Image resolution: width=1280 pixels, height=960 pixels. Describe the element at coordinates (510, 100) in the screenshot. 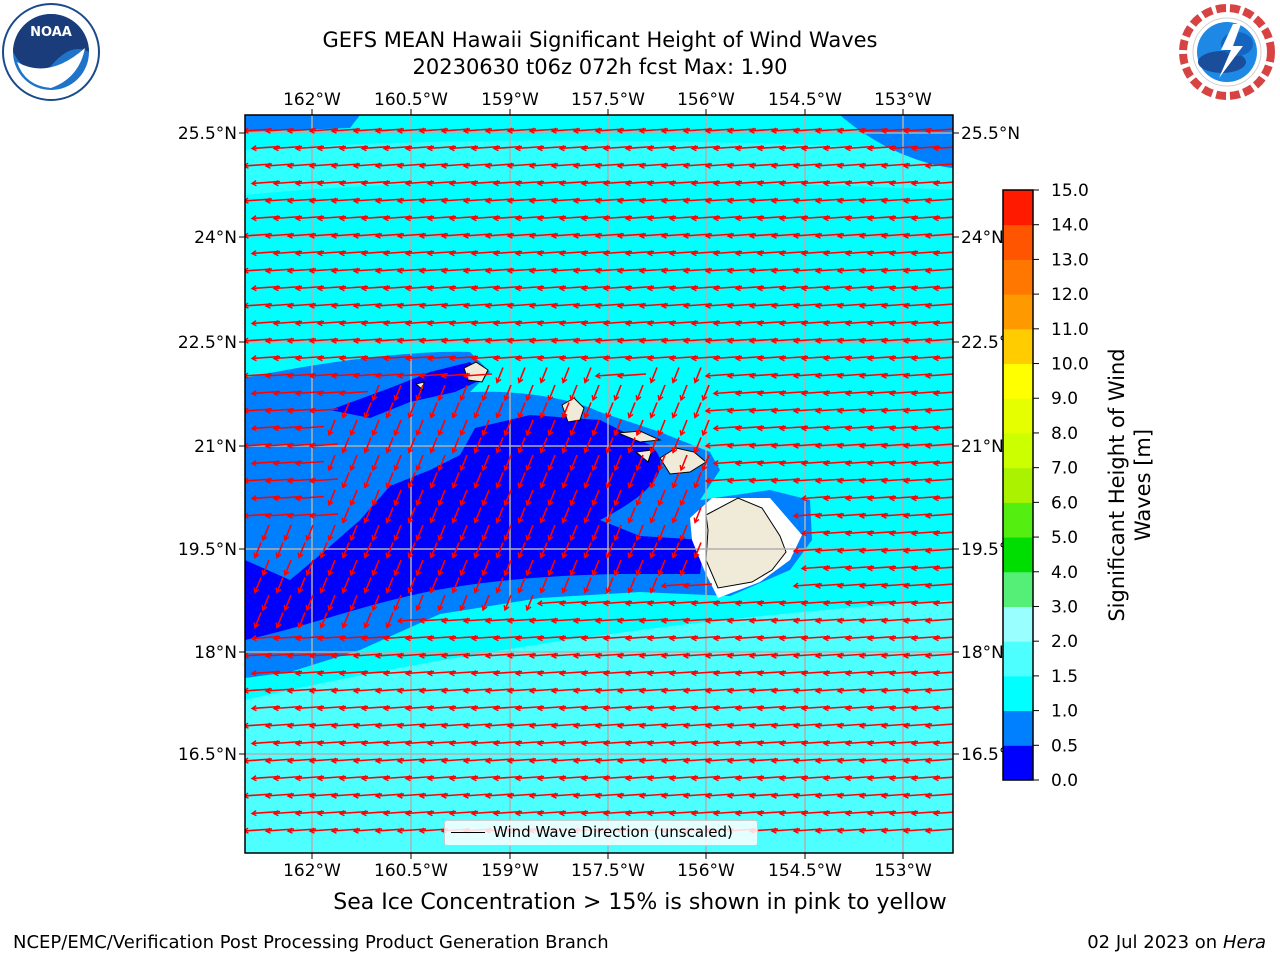

I see `lon-label-top: 159°W` at that location.